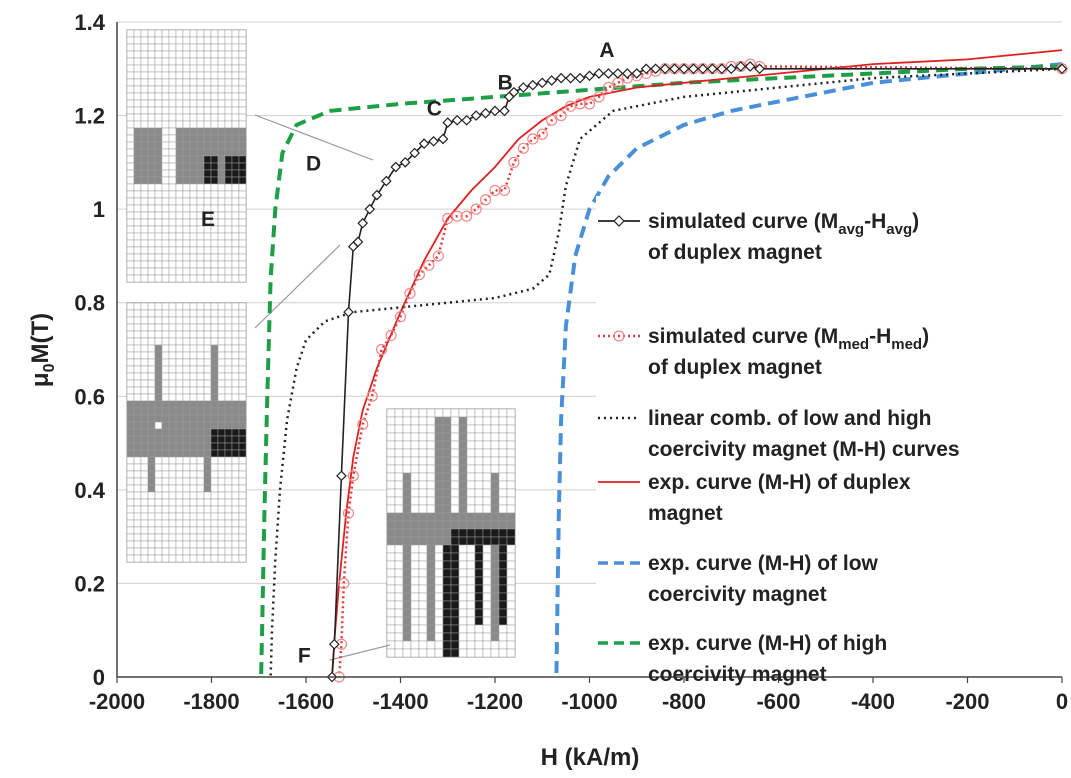  Describe the element at coordinates (737, 594) in the screenshot. I see `legend-label-4-line2: coercivity magnet` at that location.